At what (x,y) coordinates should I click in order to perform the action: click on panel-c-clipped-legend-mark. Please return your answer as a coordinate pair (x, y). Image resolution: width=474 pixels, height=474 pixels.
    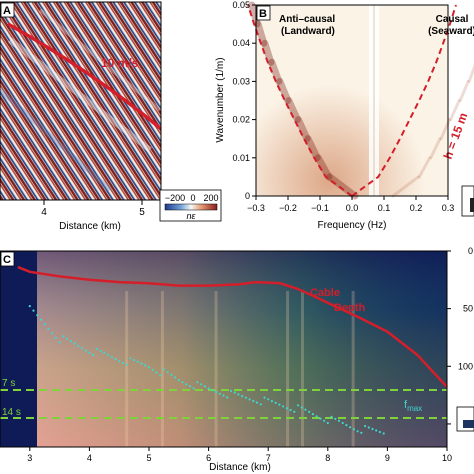
    Looking at the image, I should click on (468, 424).